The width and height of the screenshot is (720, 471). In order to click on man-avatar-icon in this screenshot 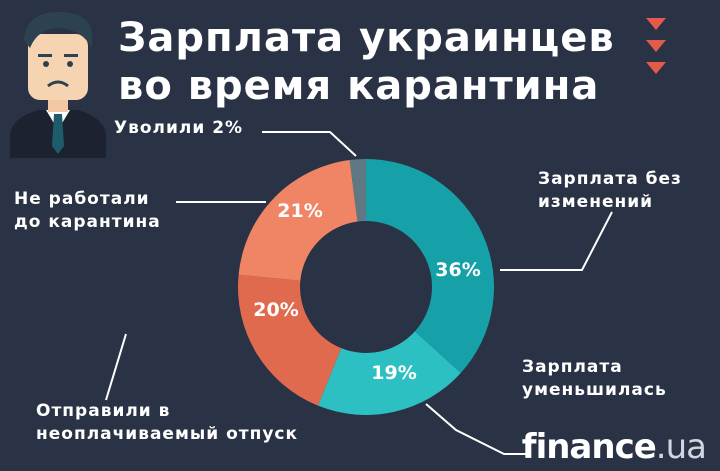, I will do `click(58, 84)`.